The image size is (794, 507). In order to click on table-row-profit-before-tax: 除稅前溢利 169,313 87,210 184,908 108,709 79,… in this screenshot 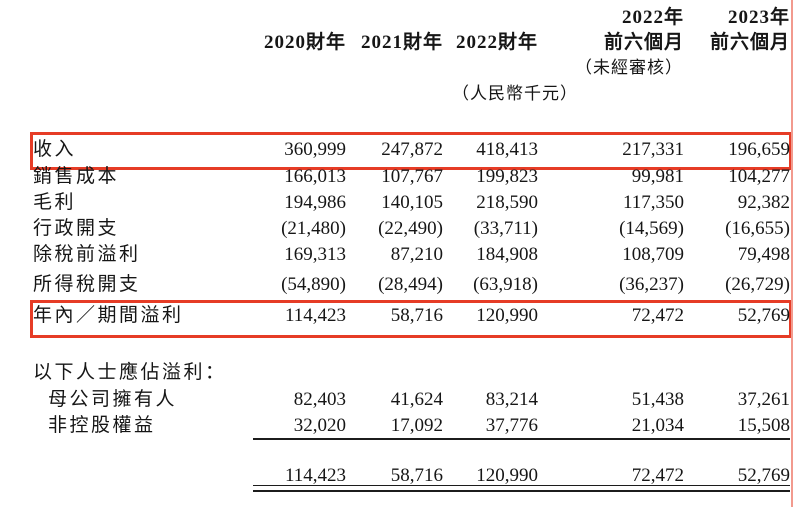, I will do `click(395, 255)`.